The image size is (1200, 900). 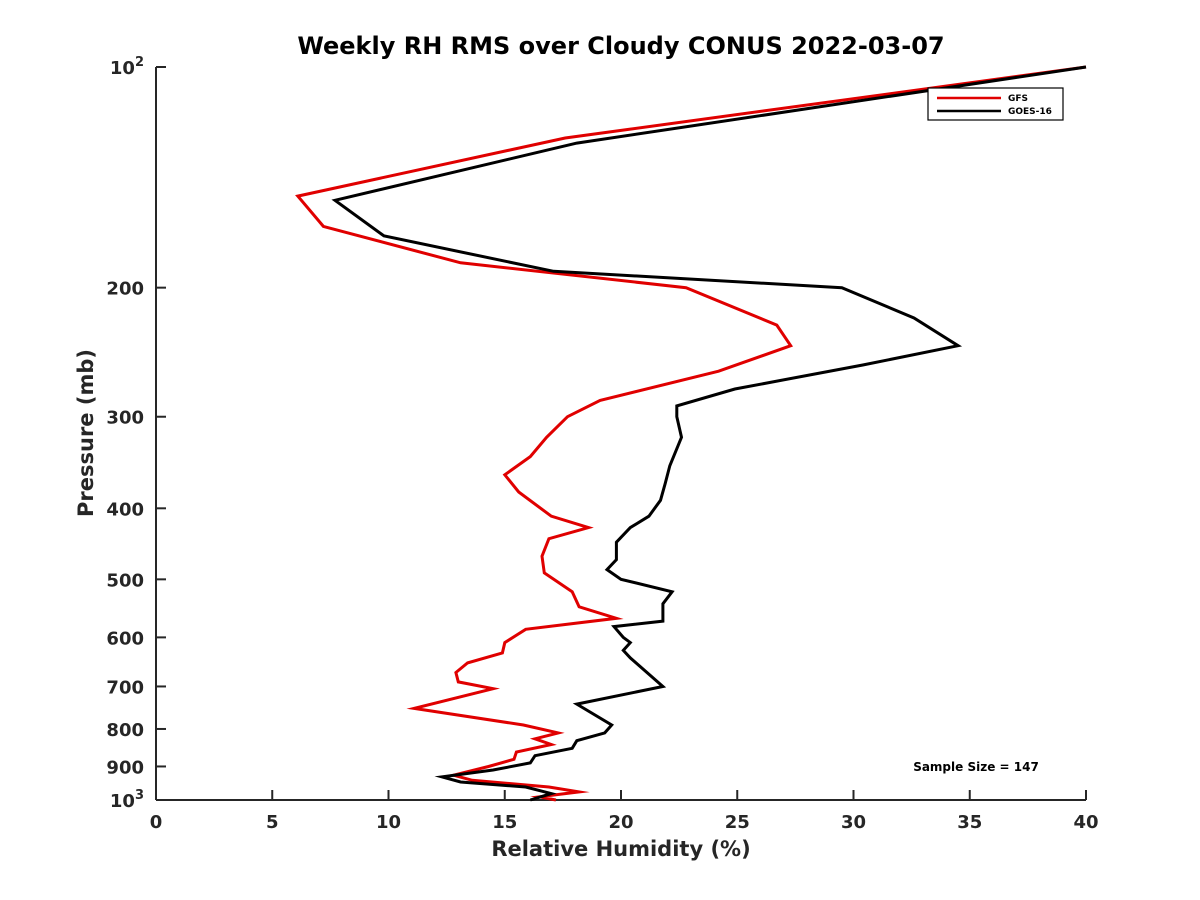 What do you see at coordinates (969, 822) in the screenshot?
I see `x-tick-label: 35` at bounding box center [969, 822].